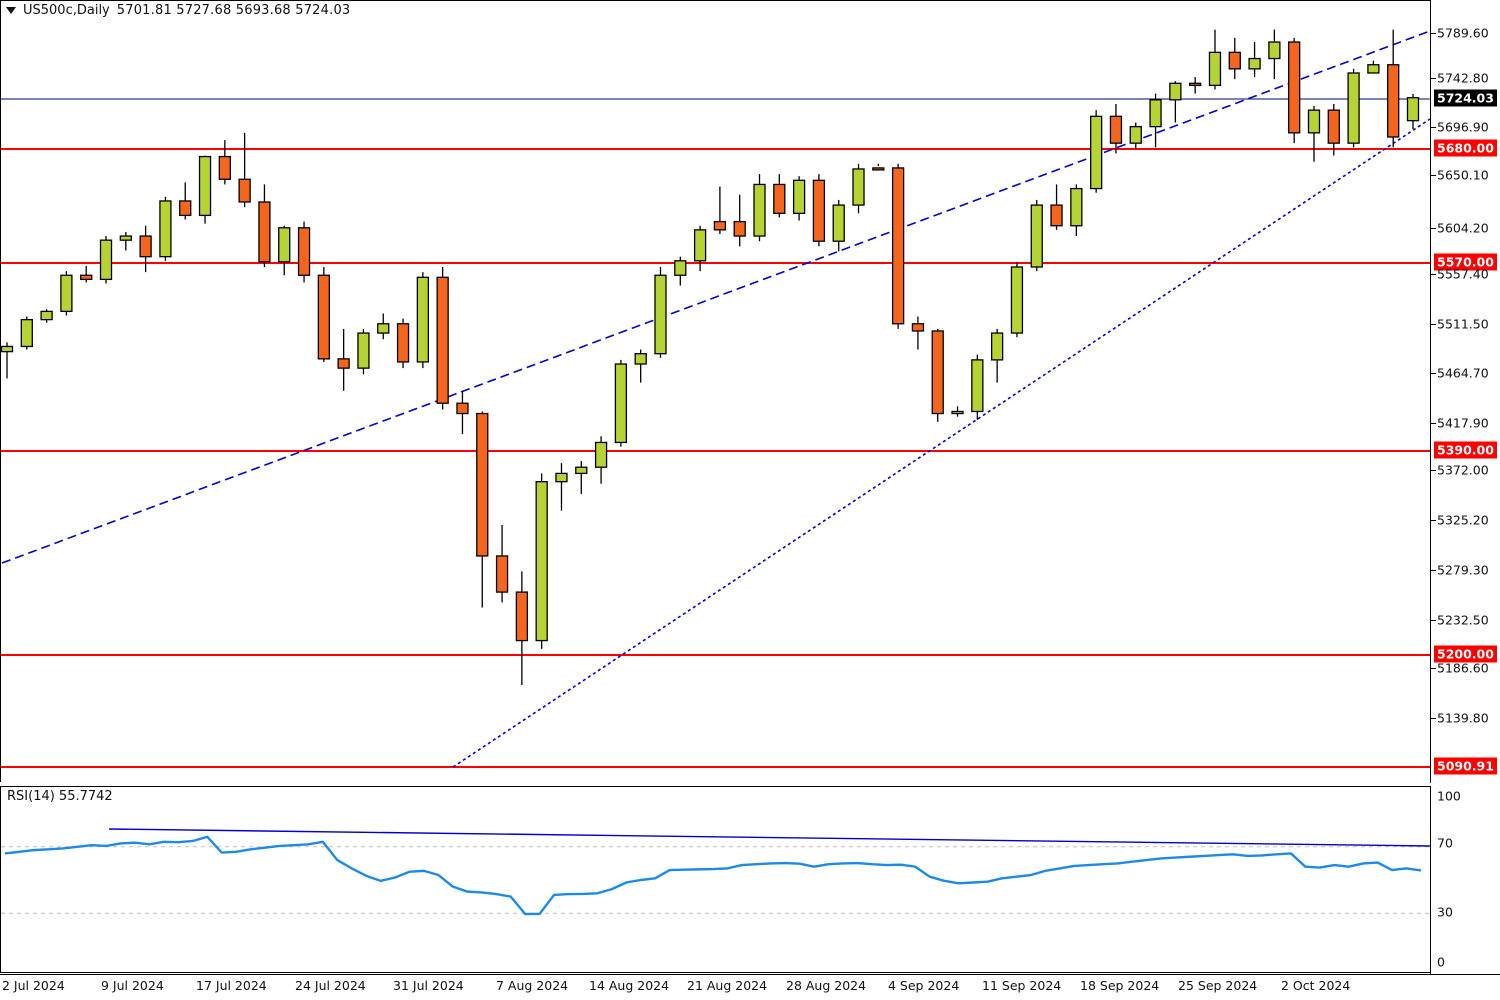  Describe the element at coordinates (1463, 470) in the screenshot. I see `price-axis-label: 5372.00` at that location.